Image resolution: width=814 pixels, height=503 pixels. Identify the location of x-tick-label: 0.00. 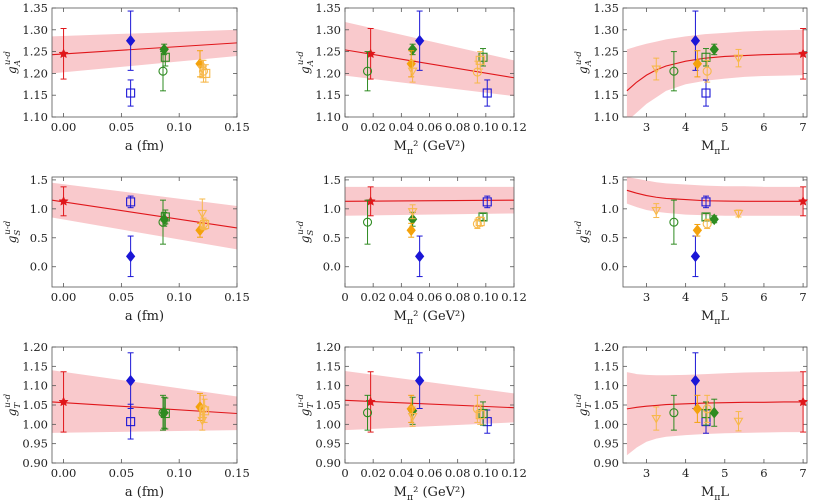
(64, 127).